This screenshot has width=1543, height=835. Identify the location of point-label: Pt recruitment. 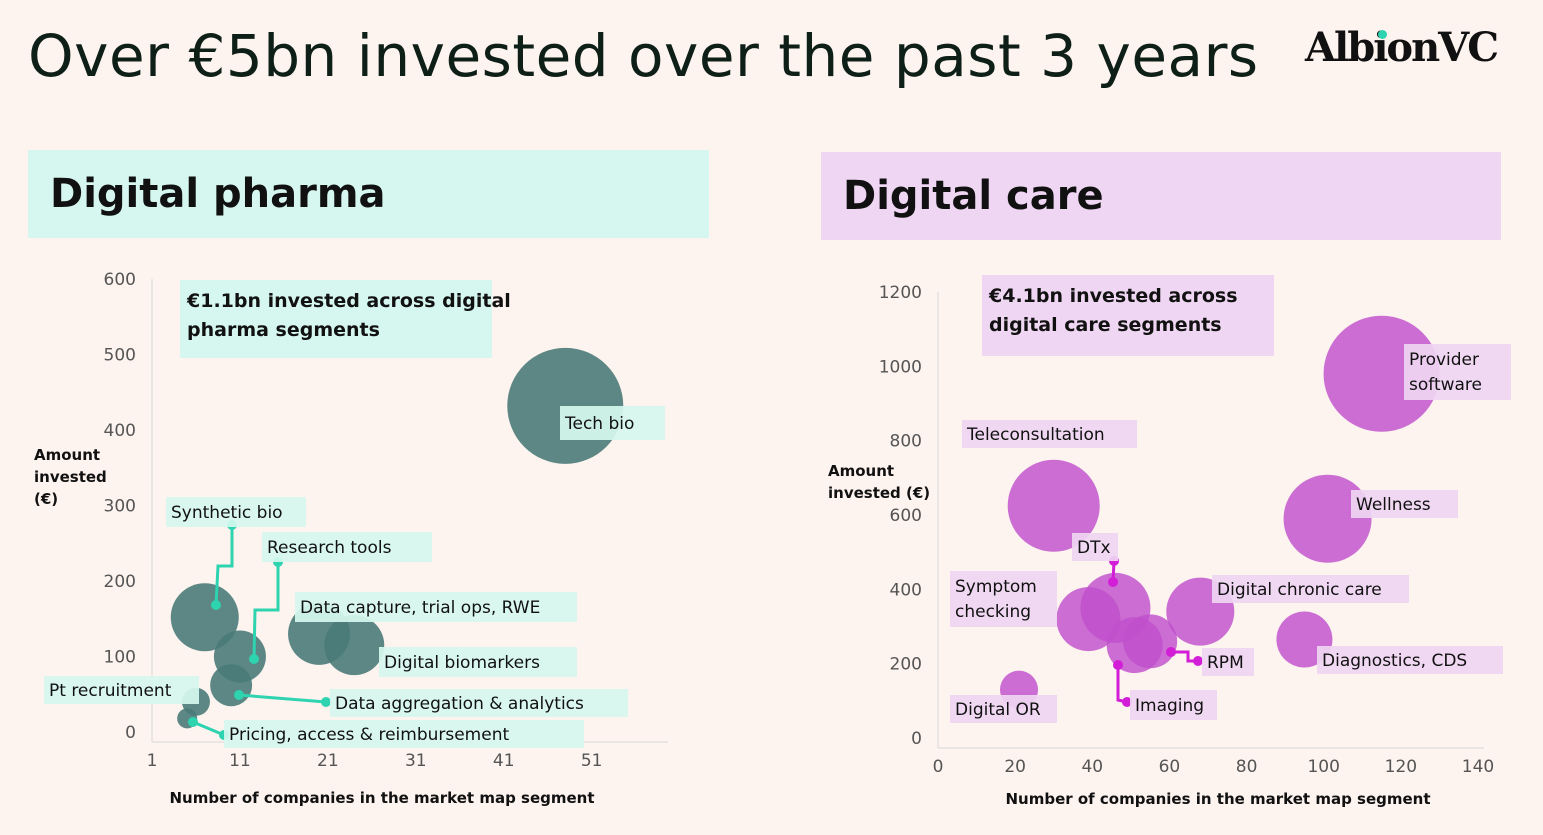
(110, 691).